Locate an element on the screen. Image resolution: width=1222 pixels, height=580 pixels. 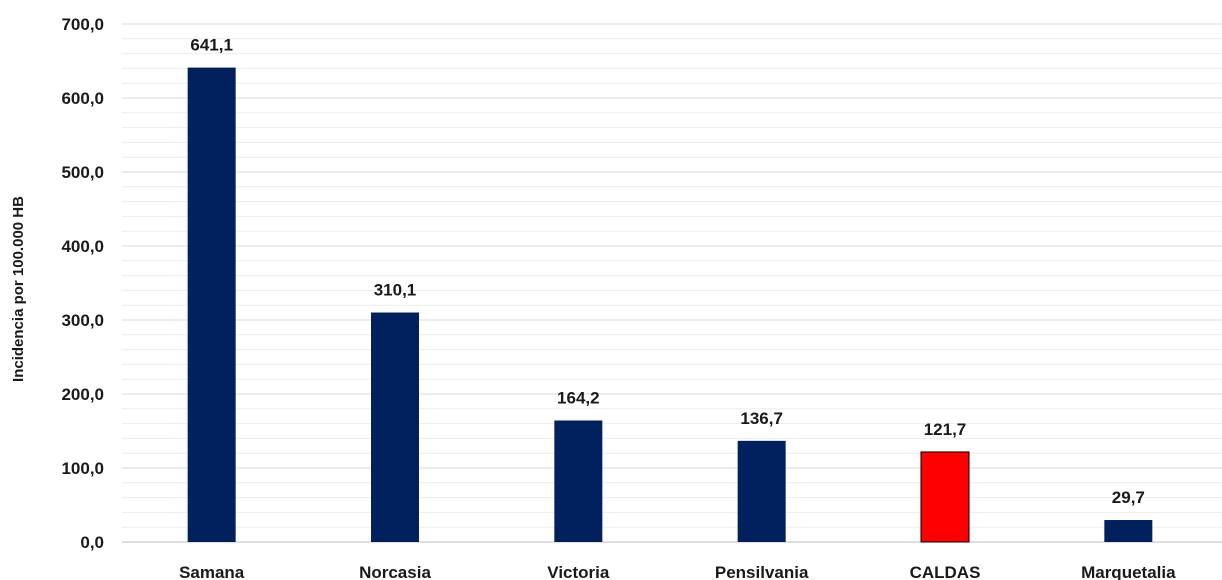
data-label: 164,2 is located at coordinates (578, 397).